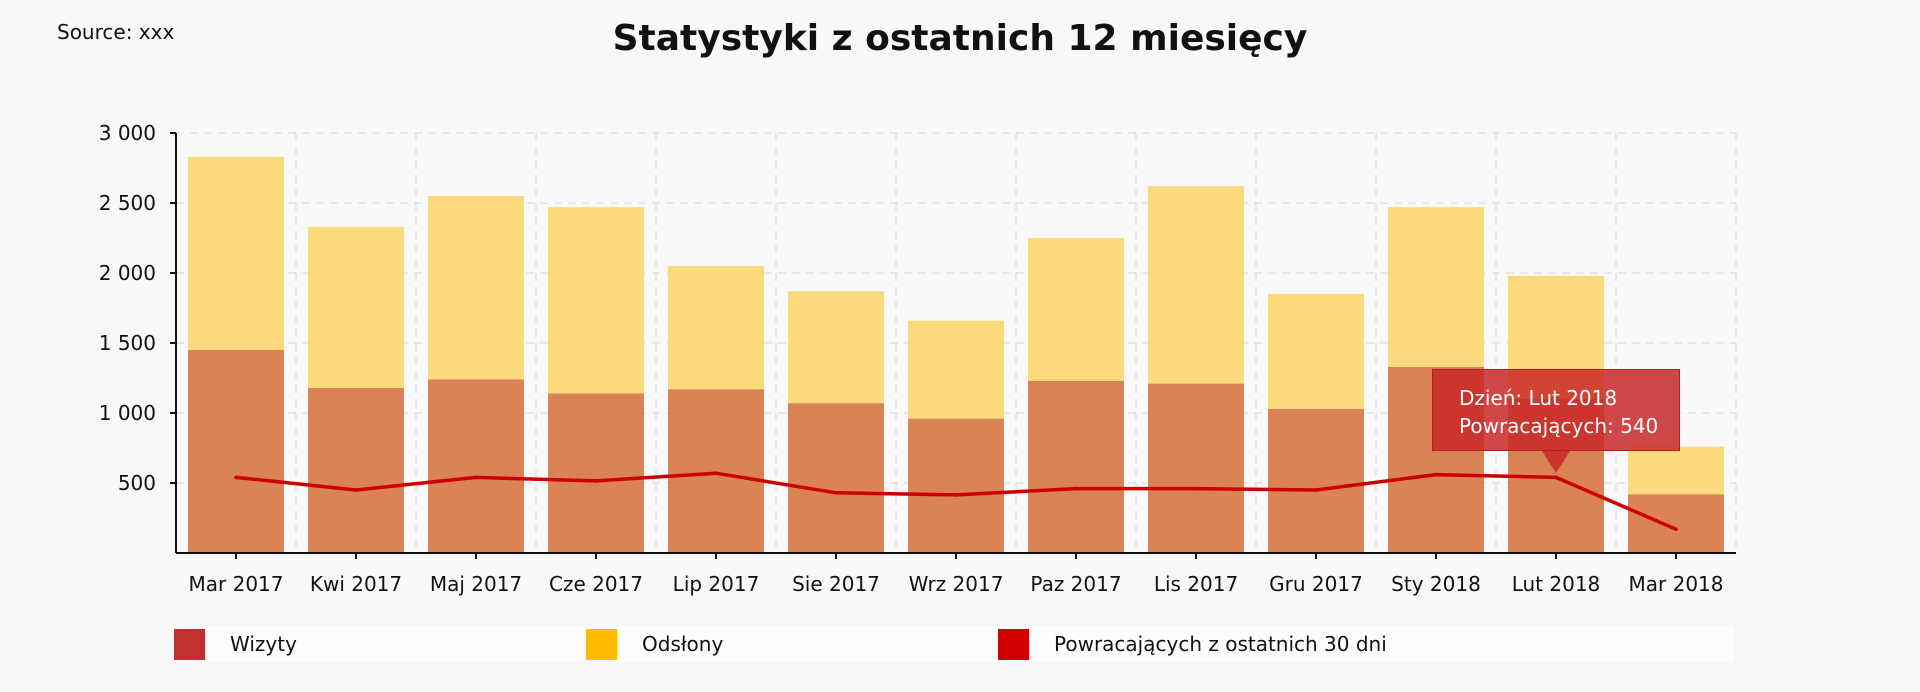  Describe the element at coordinates (1220, 644) in the screenshot. I see `legend-label-powracajacych: Powracających z ostatnich 30 dni` at that location.